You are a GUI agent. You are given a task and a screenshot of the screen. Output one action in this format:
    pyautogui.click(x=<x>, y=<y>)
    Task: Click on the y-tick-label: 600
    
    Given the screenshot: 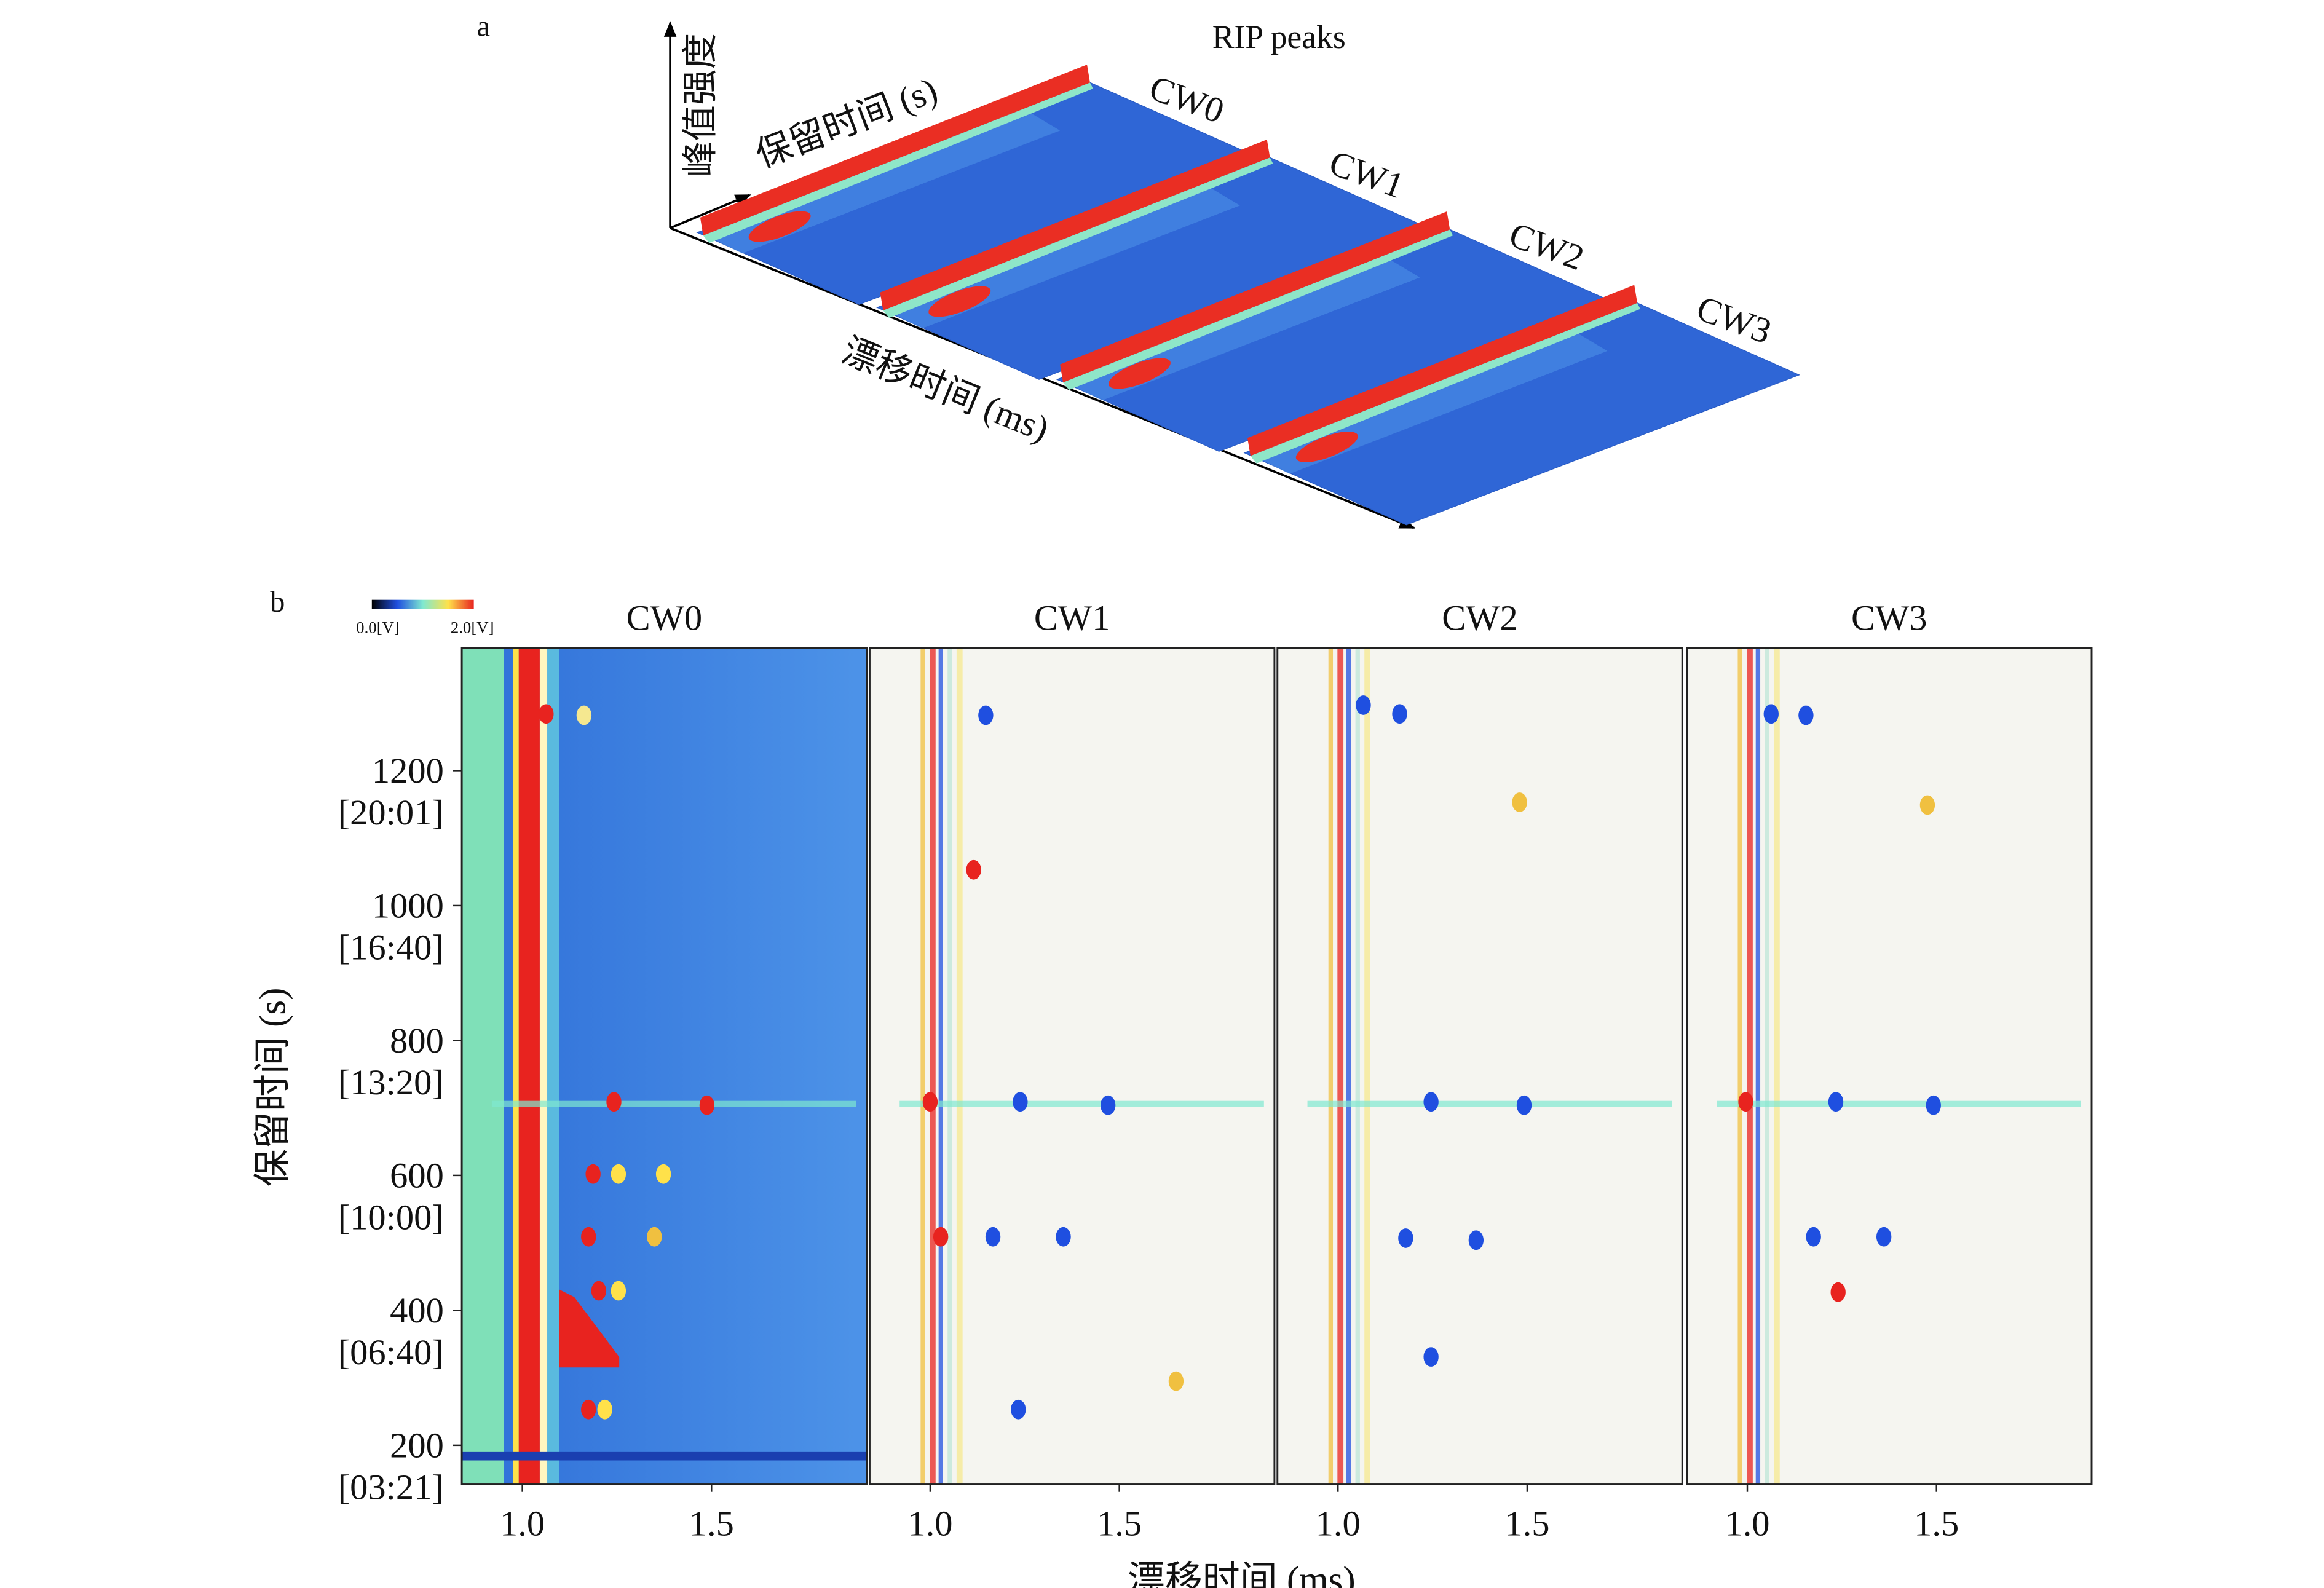 What is the action you would take?
    pyautogui.click(x=417, y=1175)
    